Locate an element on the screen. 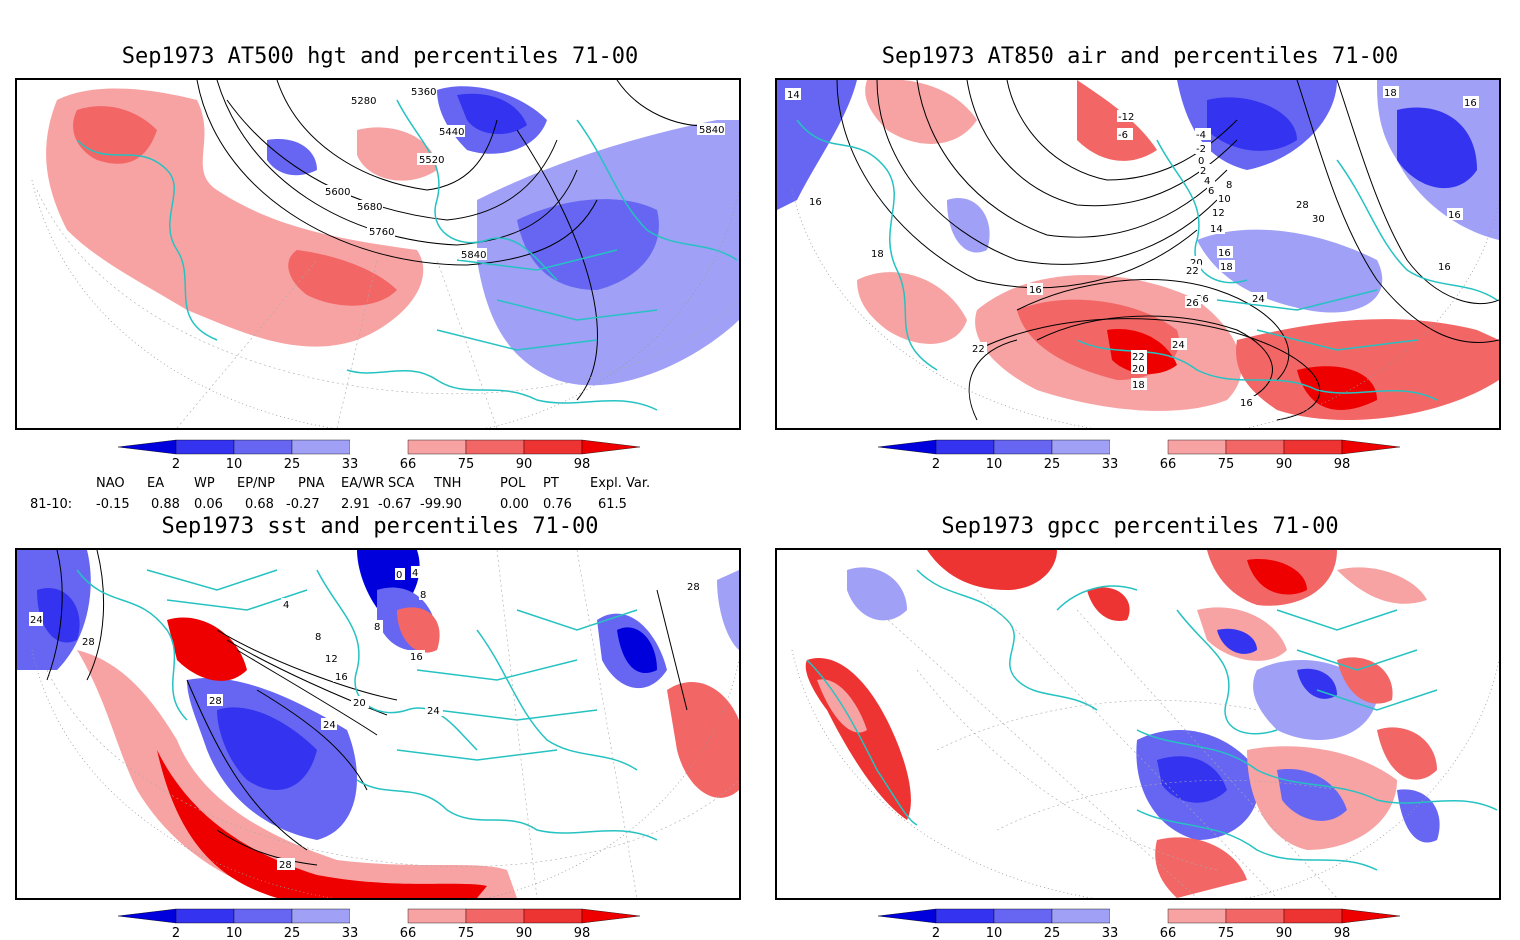 The height and width of the screenshot is (940, 1520). index-value: 0.00 is located at coordinates (514, 504).